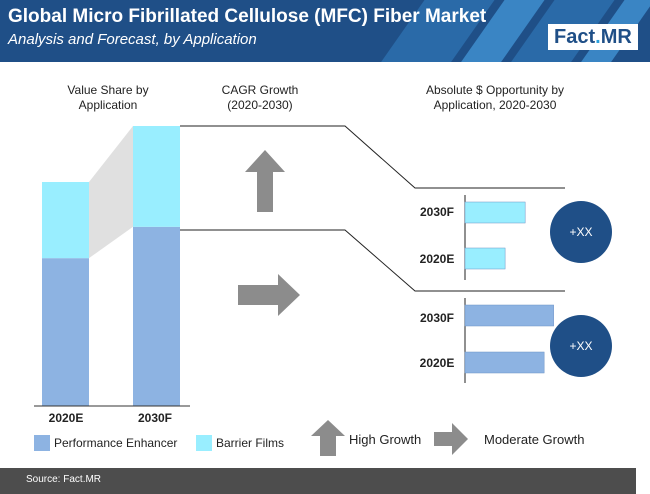 The image size is (650, 494). I want to click on performance-enhancer-tick-2030f: 2030F, so click(437, 318).